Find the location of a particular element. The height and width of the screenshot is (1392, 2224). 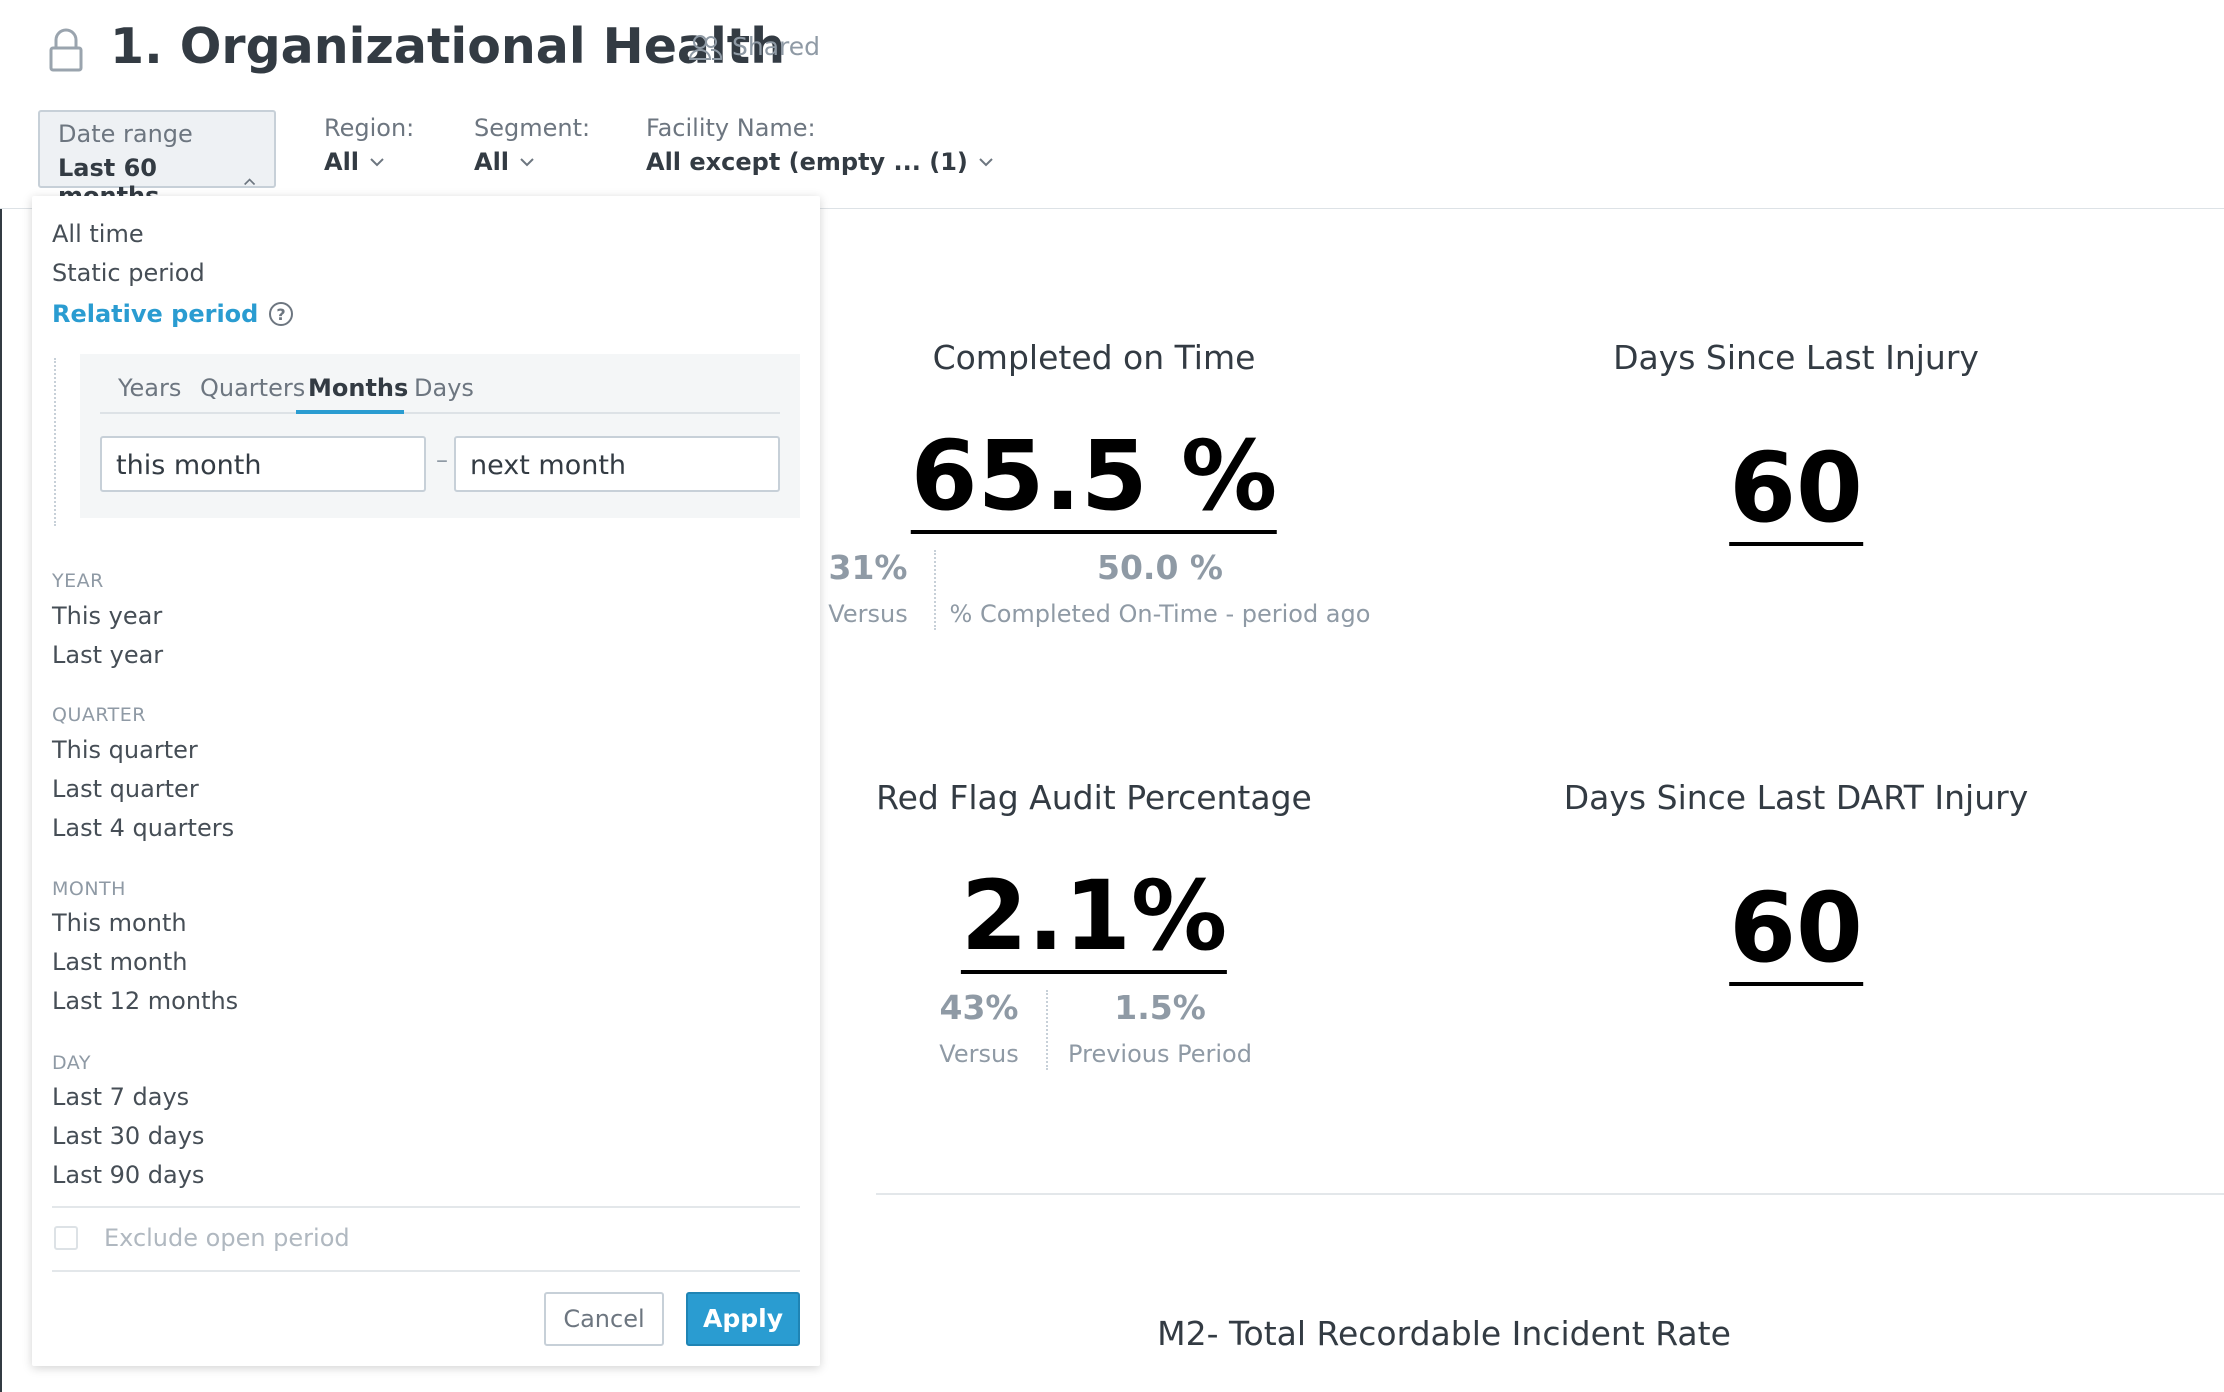

option-last-90-days: Last 90 days is located at coordinates (128, 1175).